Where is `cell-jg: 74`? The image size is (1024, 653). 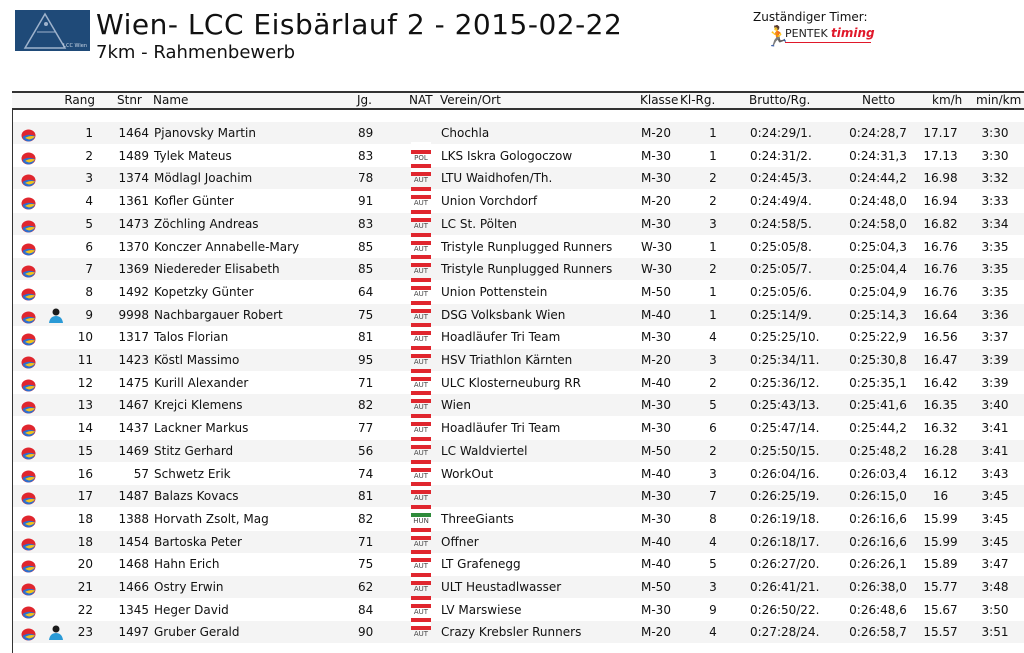 cell-jg: 74 is located at coordinates (366, 473).